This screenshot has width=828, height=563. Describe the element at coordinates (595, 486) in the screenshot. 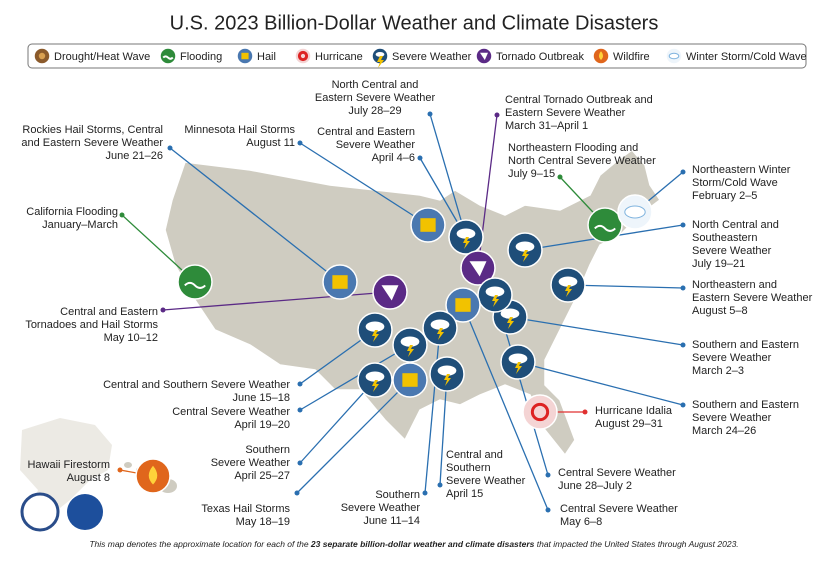

I see `event-label: June 28–July 2` at that location.